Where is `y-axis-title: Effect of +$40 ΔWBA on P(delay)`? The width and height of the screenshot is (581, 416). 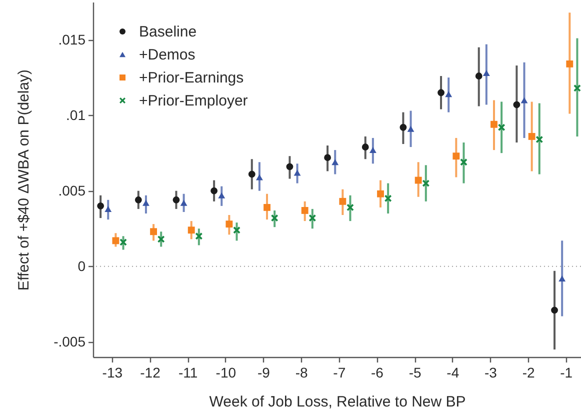
y-axis-title: Effect of +$40 ΔWBA on P(delay) is located at coordinates (24, 180).